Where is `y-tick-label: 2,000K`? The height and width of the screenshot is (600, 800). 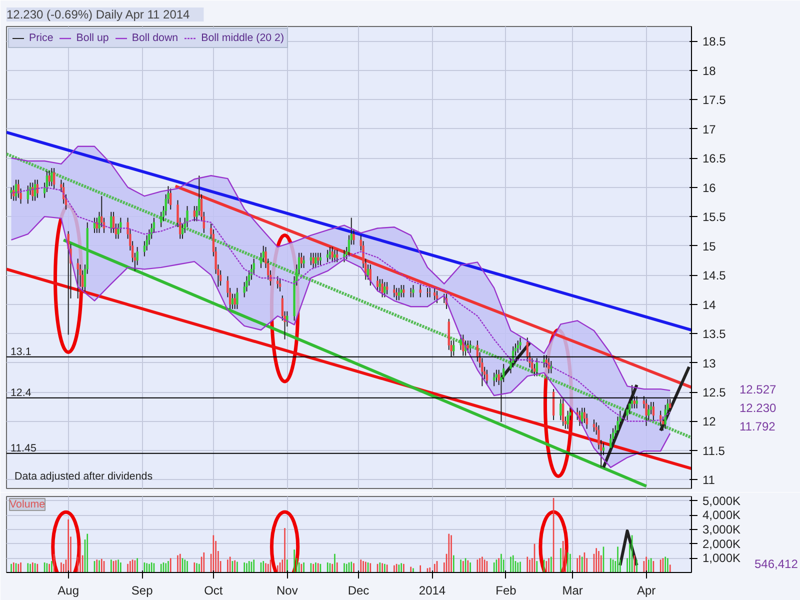
y-tick-label: 2,000K is located at coordinates (721, 543).